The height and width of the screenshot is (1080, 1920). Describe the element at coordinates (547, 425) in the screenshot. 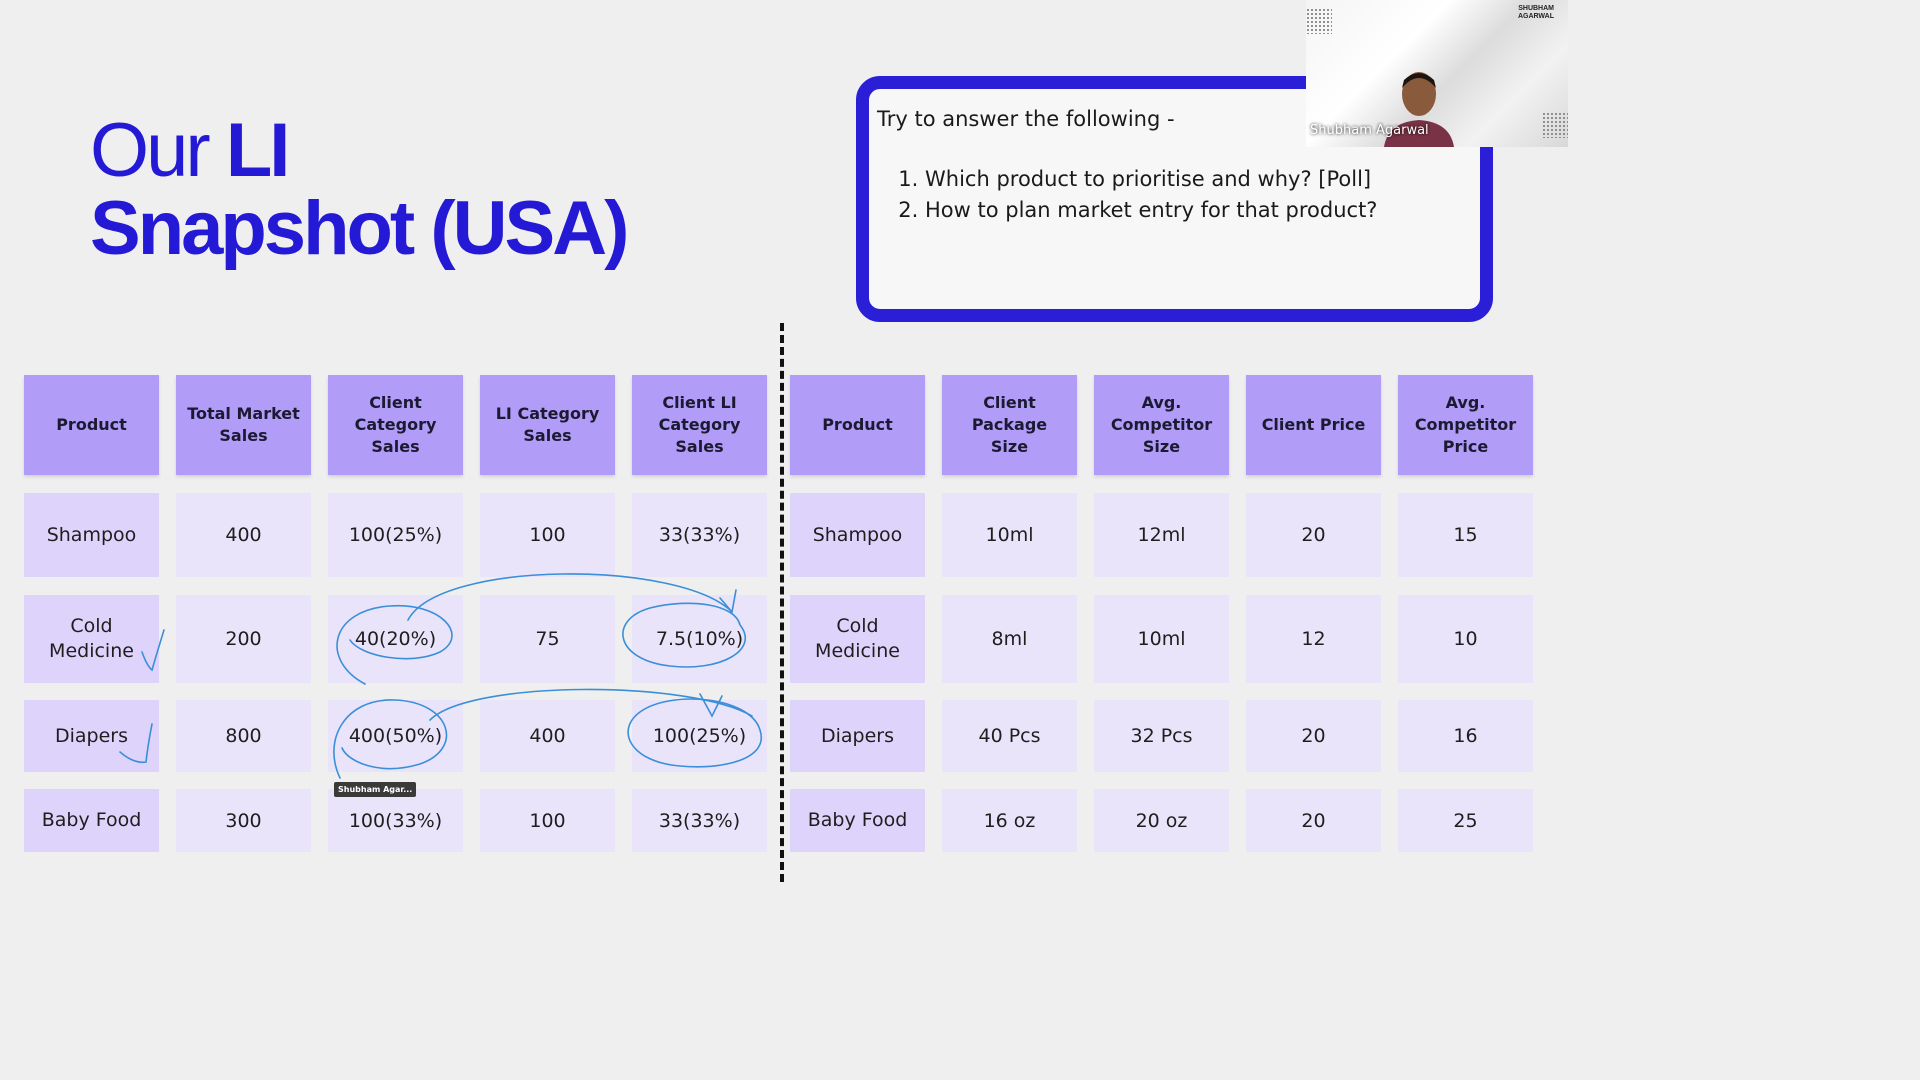

I see `left-header-cell: LI Category Sales` at that location.